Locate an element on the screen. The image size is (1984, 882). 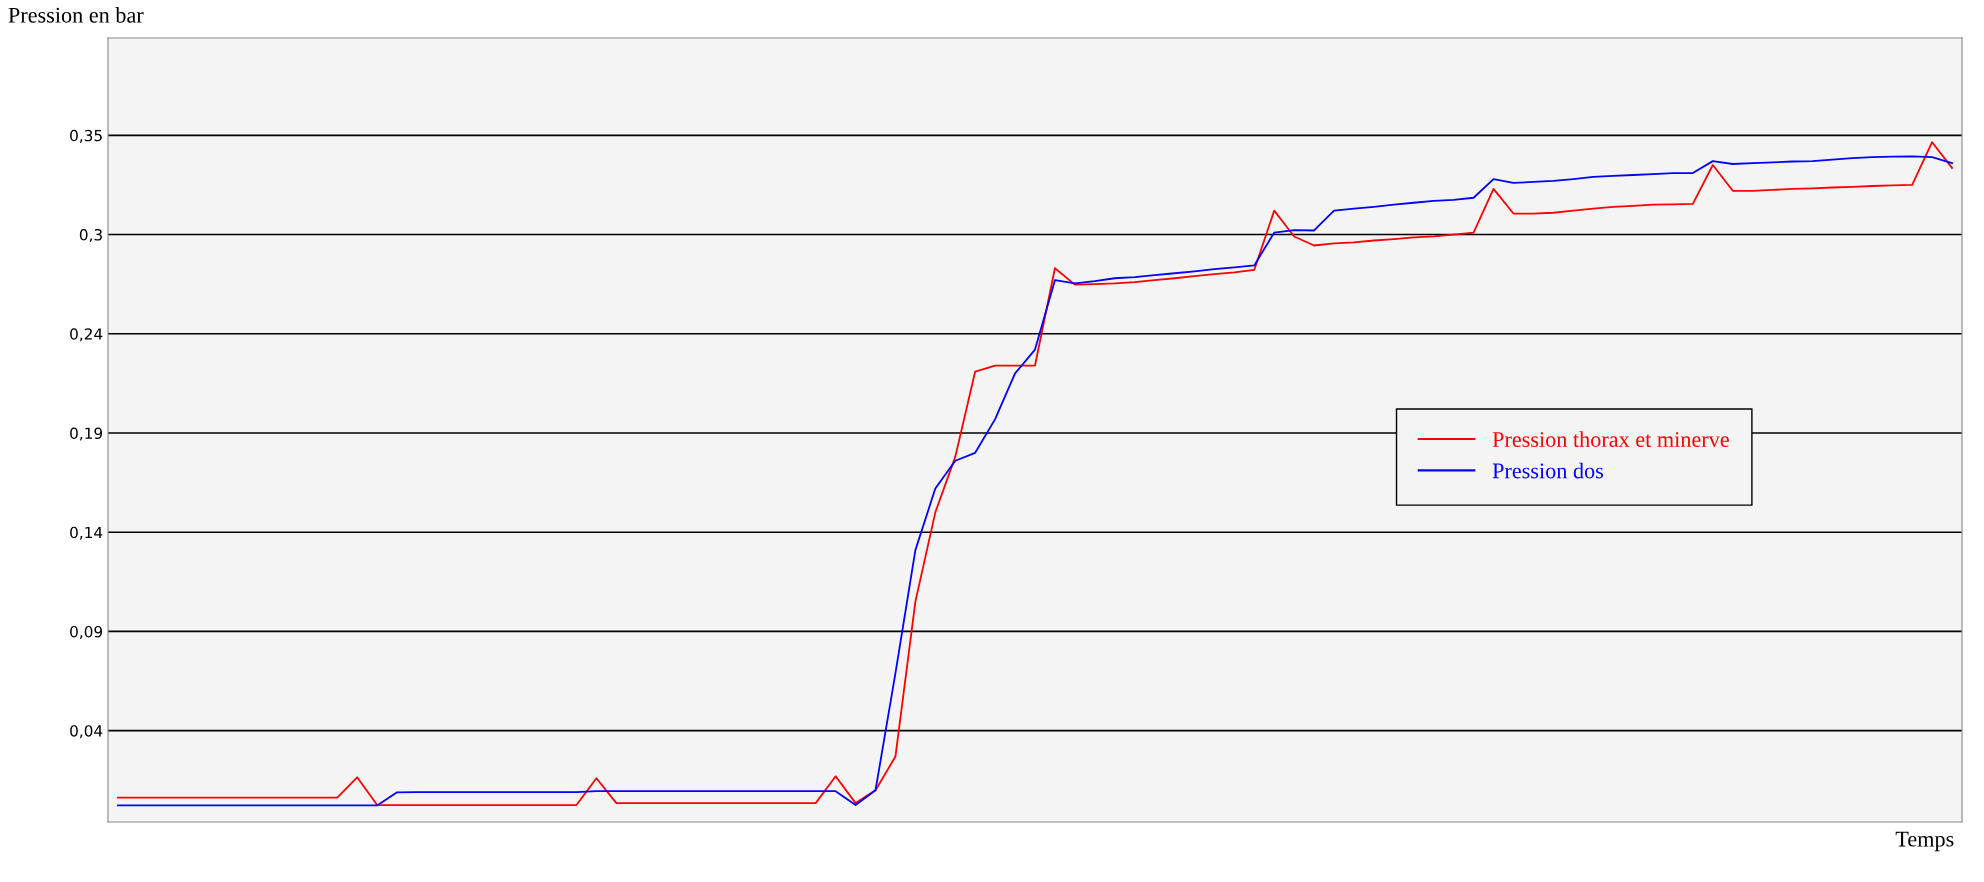
y-tick-label: 0,19 is located at coordinates (86, 434).